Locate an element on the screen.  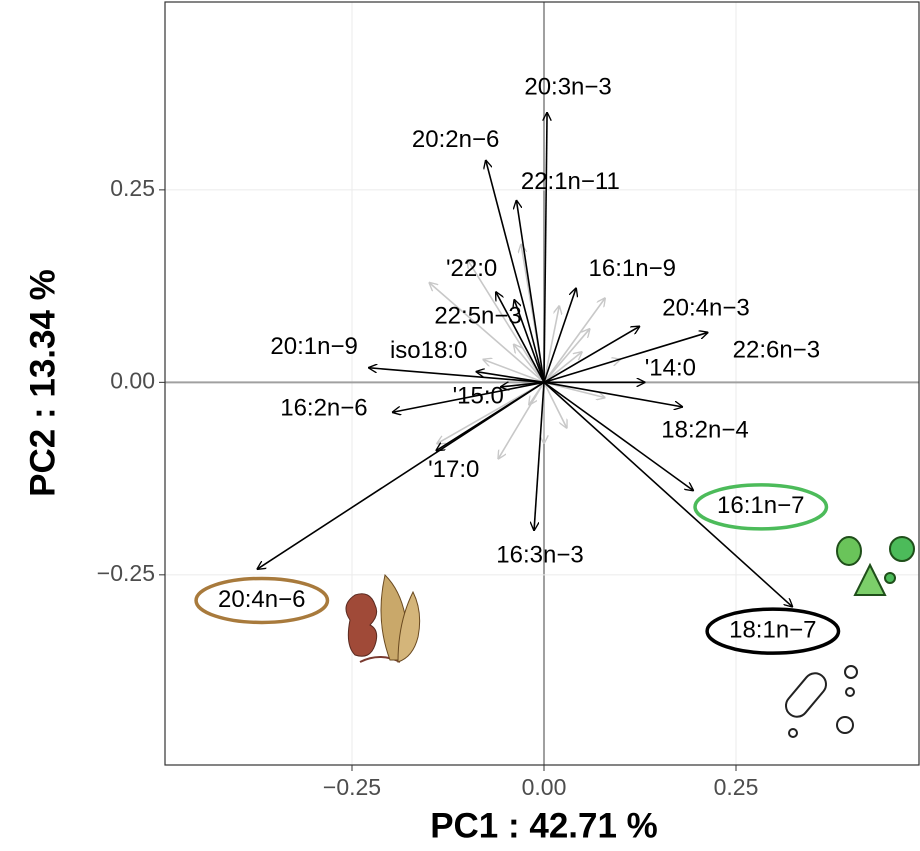
loading-label: 20:4n−6 is located at coordinates (261, 599).